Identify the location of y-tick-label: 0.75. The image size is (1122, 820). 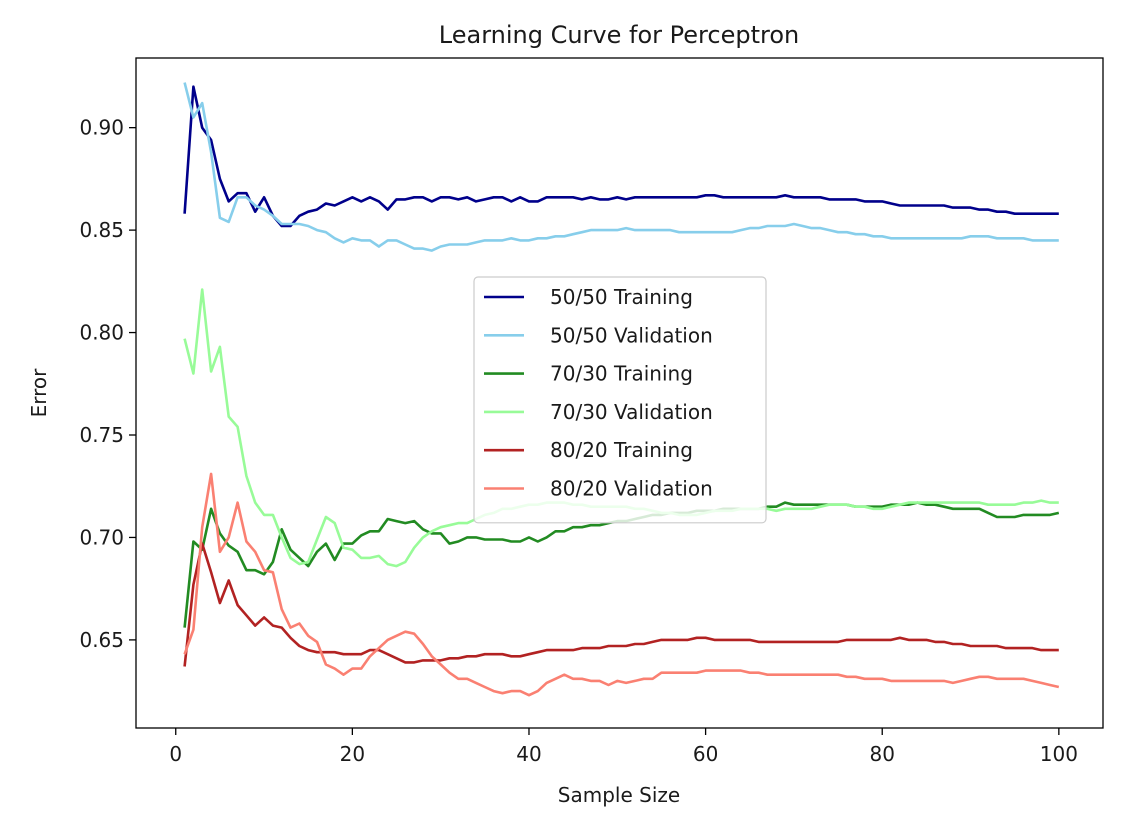
(101, 435).